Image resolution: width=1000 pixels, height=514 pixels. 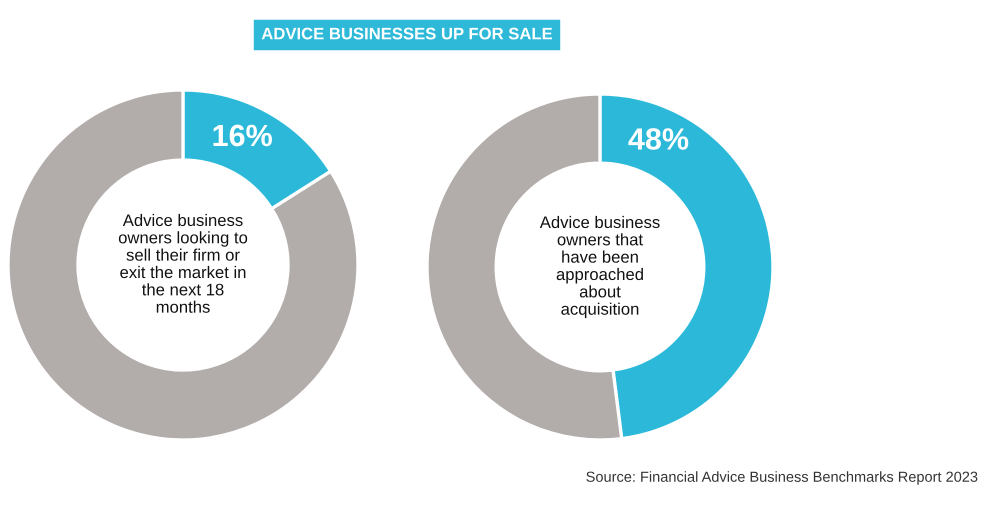 What do you see at coordinates (658, 139) in the screenshot?
I see `data-label: 48%` at bounding box center [658, 139].